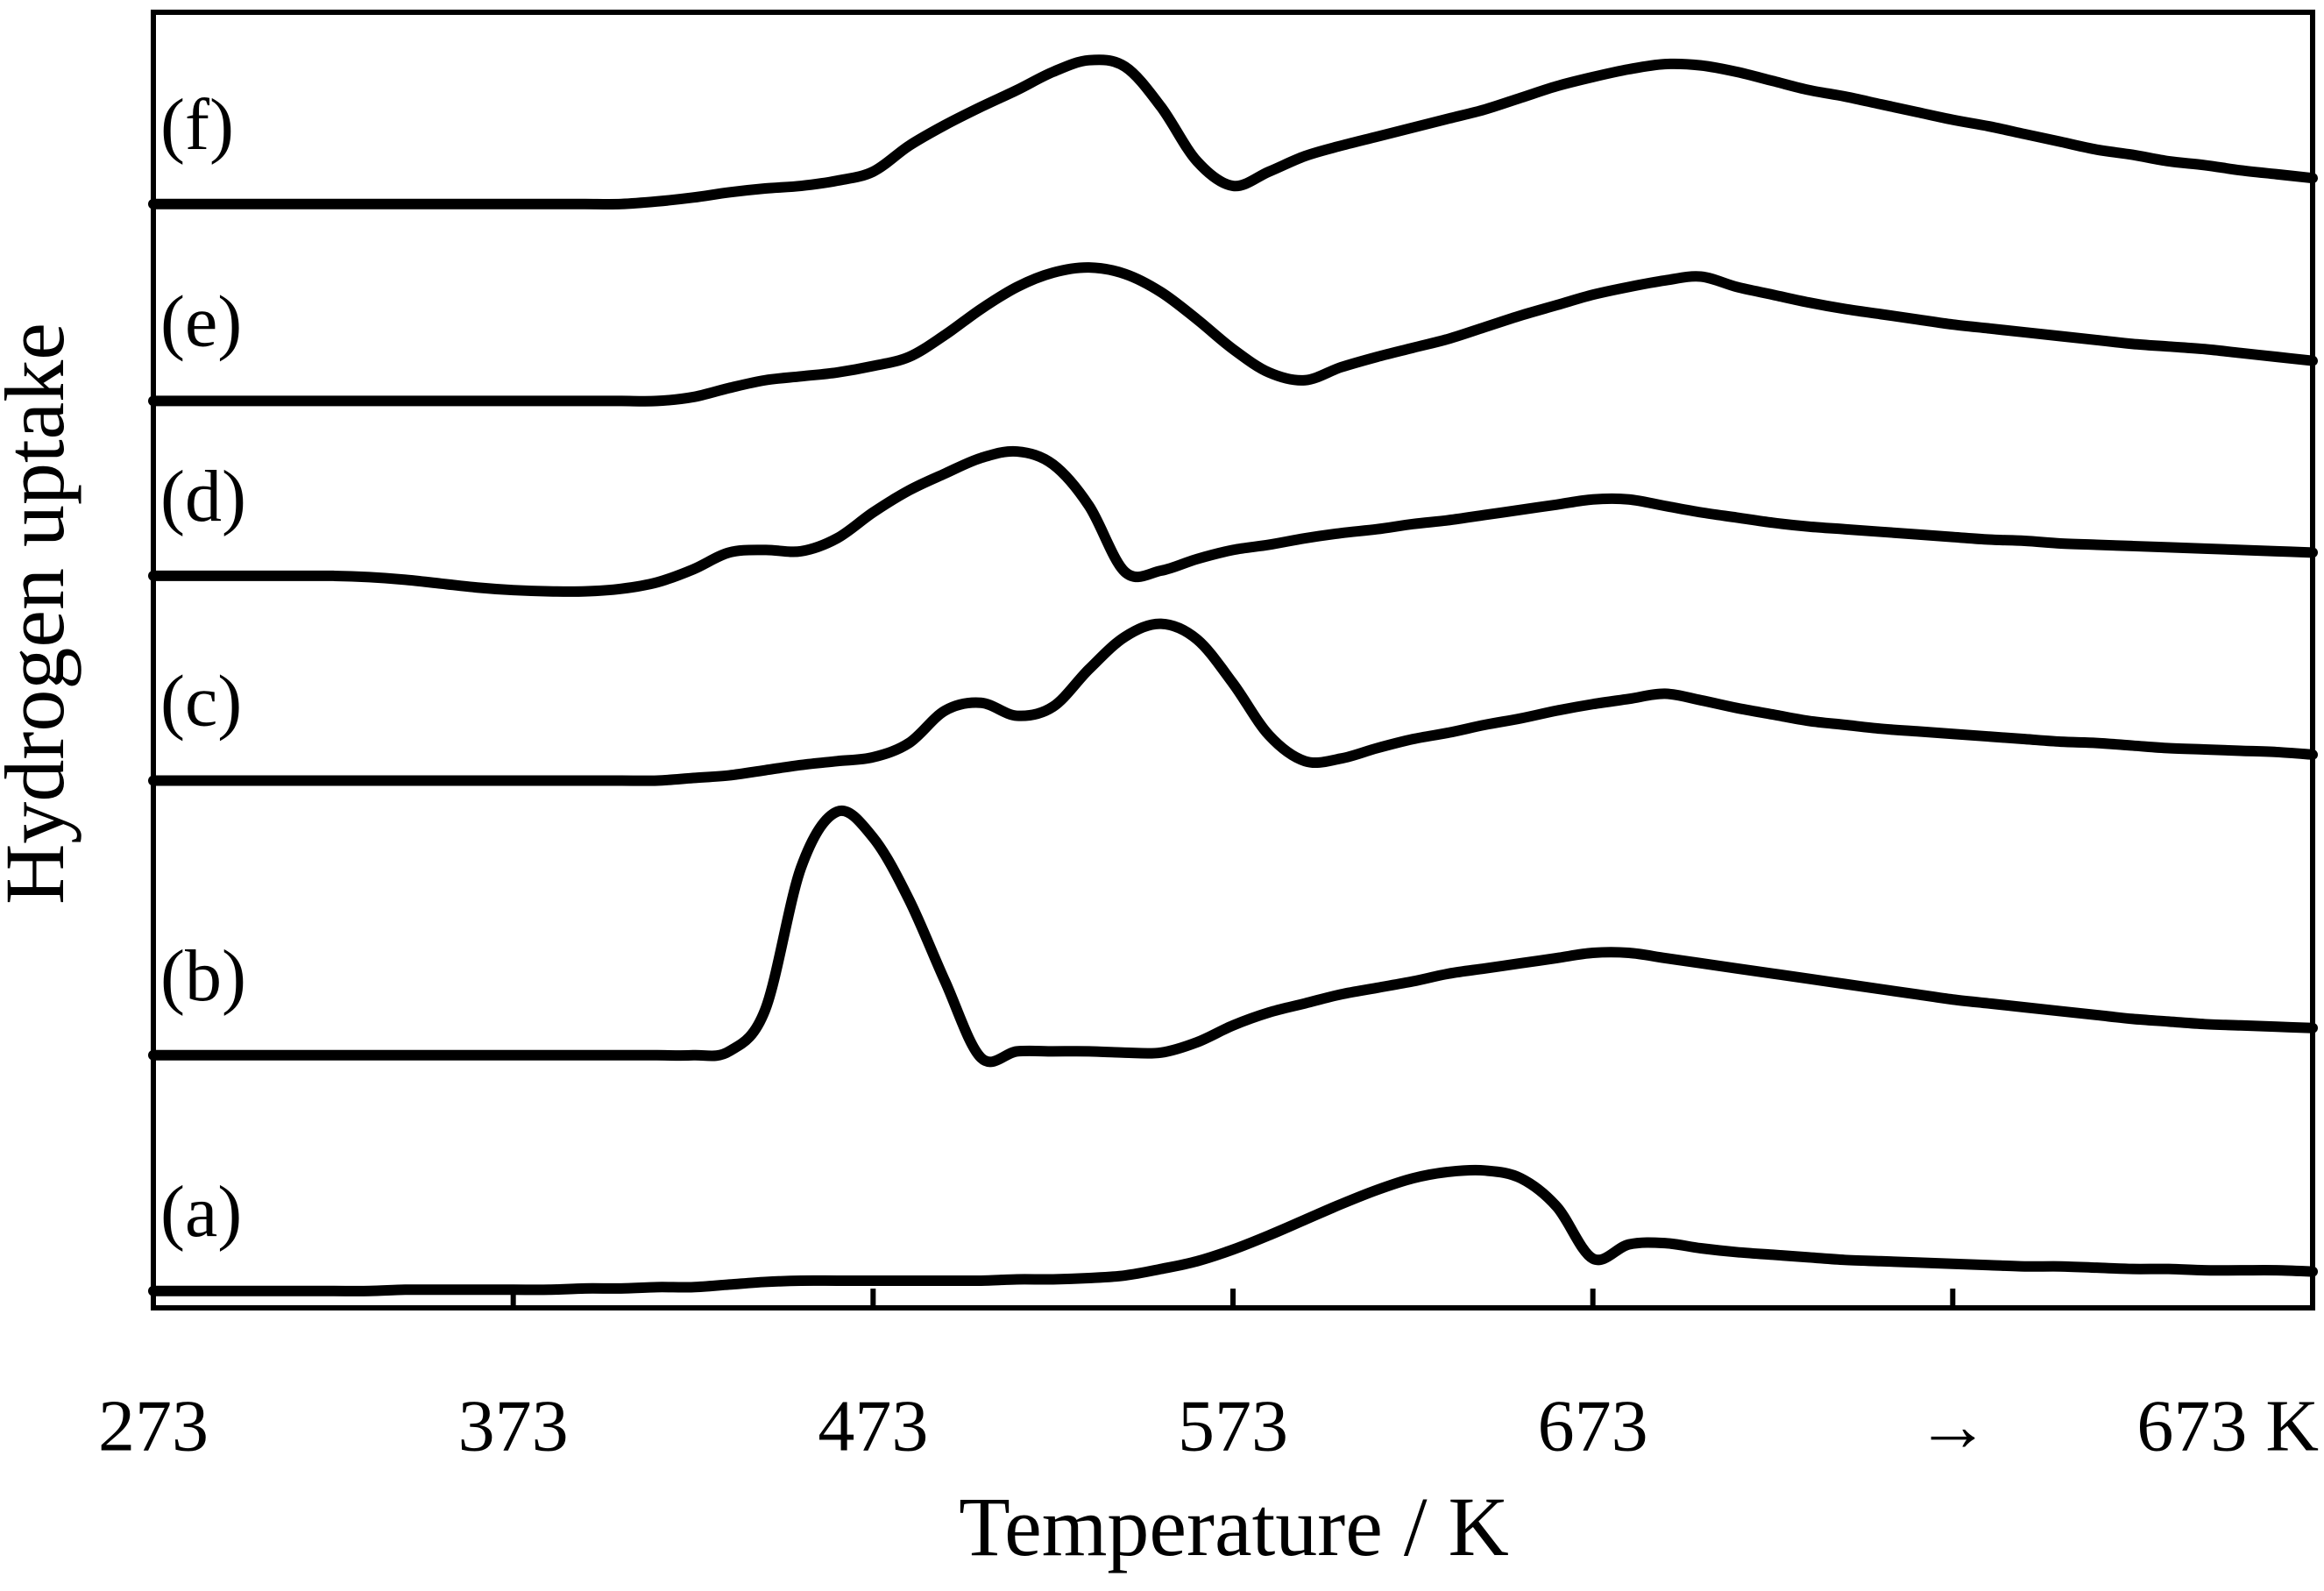  What do you see at coordinates (201, 1212) in the screenshot?
I see `series-label: (a)` at bounding box center [201, 1212].